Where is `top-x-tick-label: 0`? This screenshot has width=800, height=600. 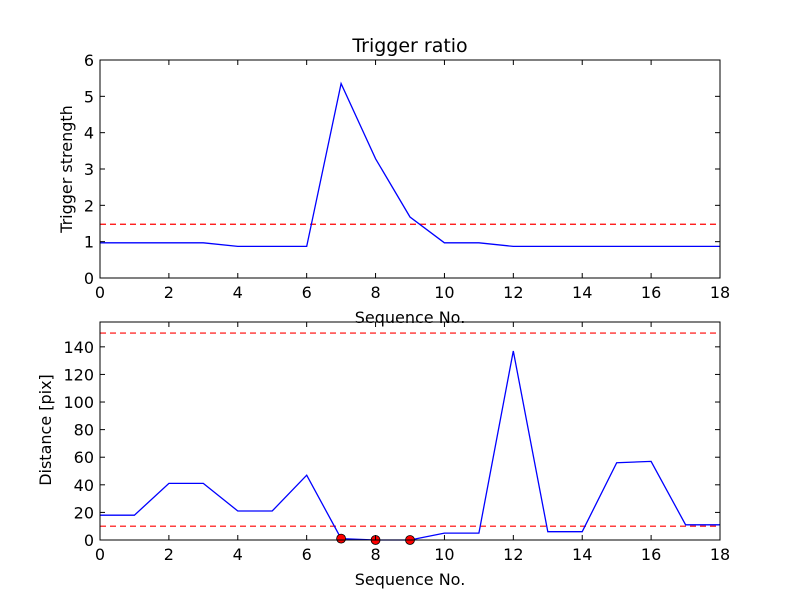 top-x-tick-label: 0 is located at coordinates (100, 292).